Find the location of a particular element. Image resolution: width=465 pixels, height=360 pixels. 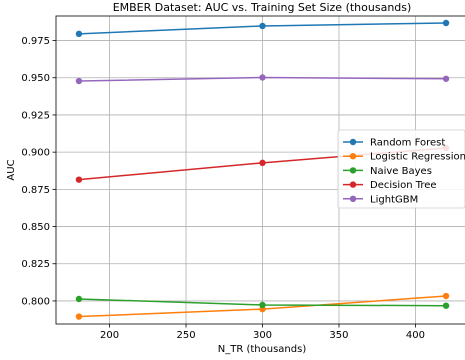

y-tick-label: 0.875 is located at coordinates (35, 190).